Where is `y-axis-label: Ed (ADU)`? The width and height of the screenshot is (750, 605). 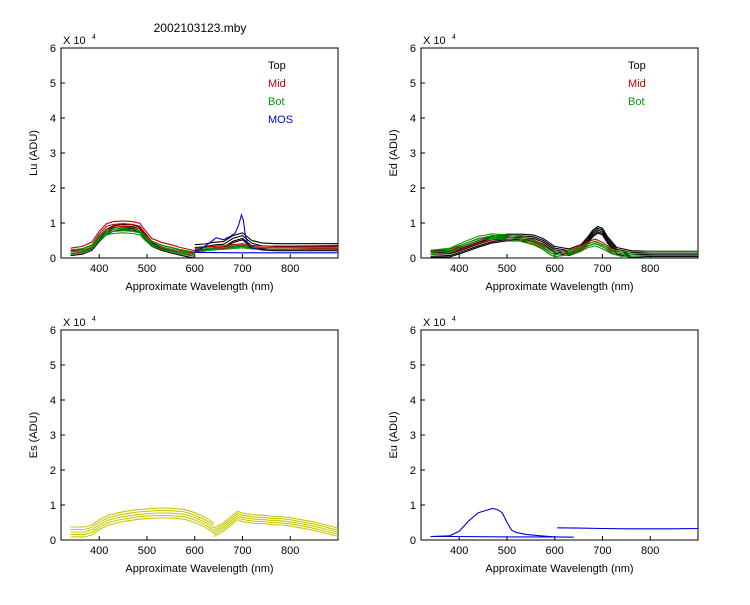
y-axis-label: Ed (ADU) is located at coordinates (394, 152).